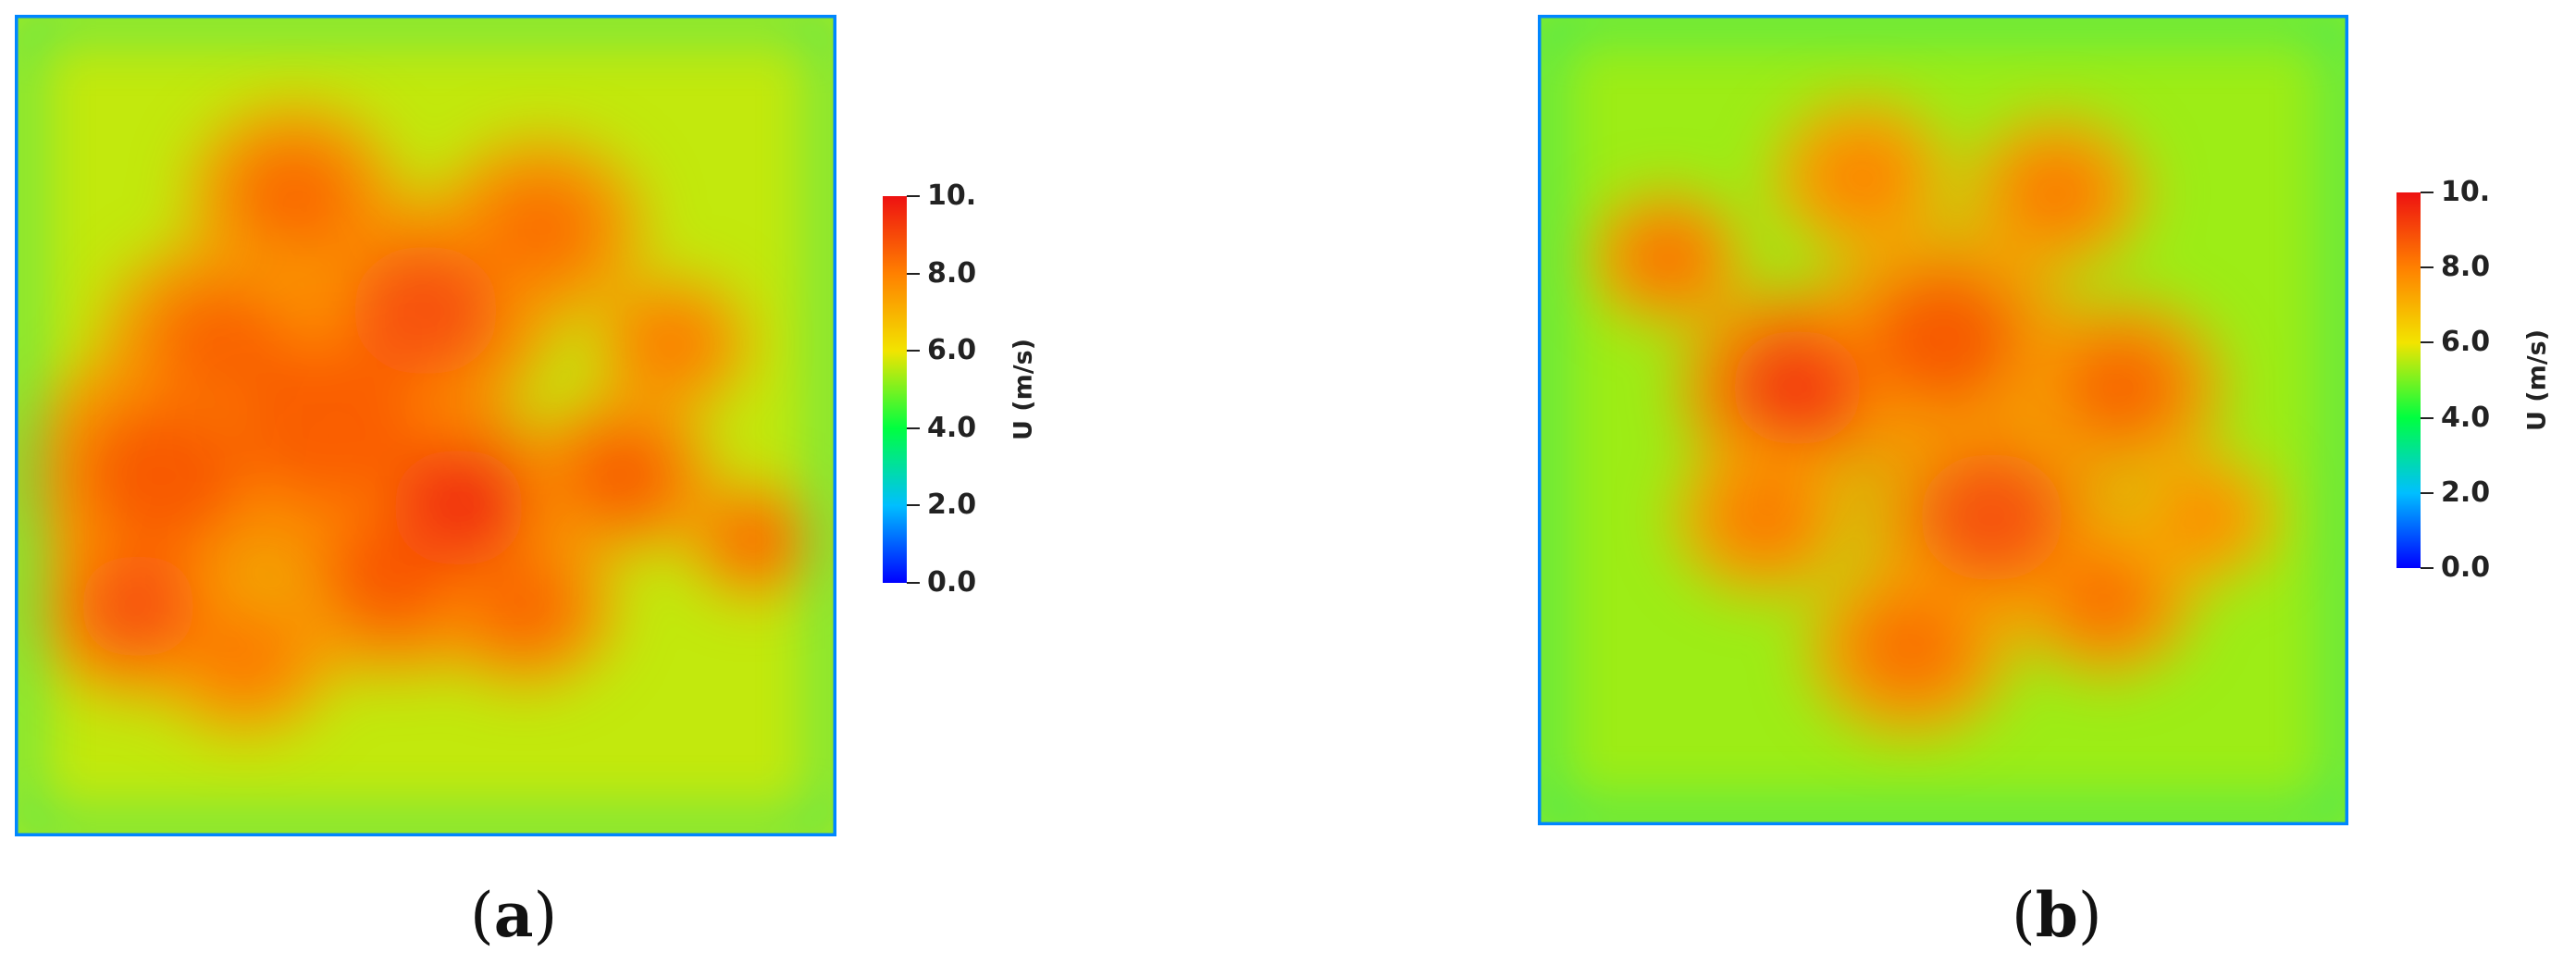  What do you see at coordinates (2409, 380) in the screenshot?
I see `colorbar-b-gradient` at bounding box center [2409, 380].